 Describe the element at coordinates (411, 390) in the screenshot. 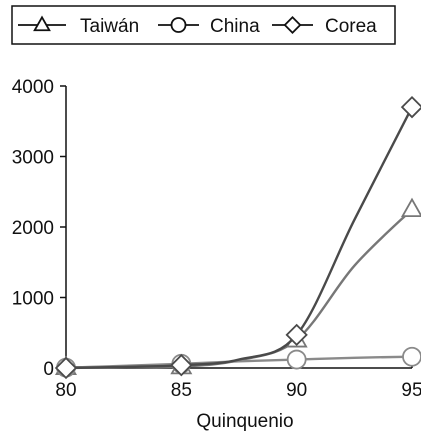

I see `x-tick-label: 95` at that location.